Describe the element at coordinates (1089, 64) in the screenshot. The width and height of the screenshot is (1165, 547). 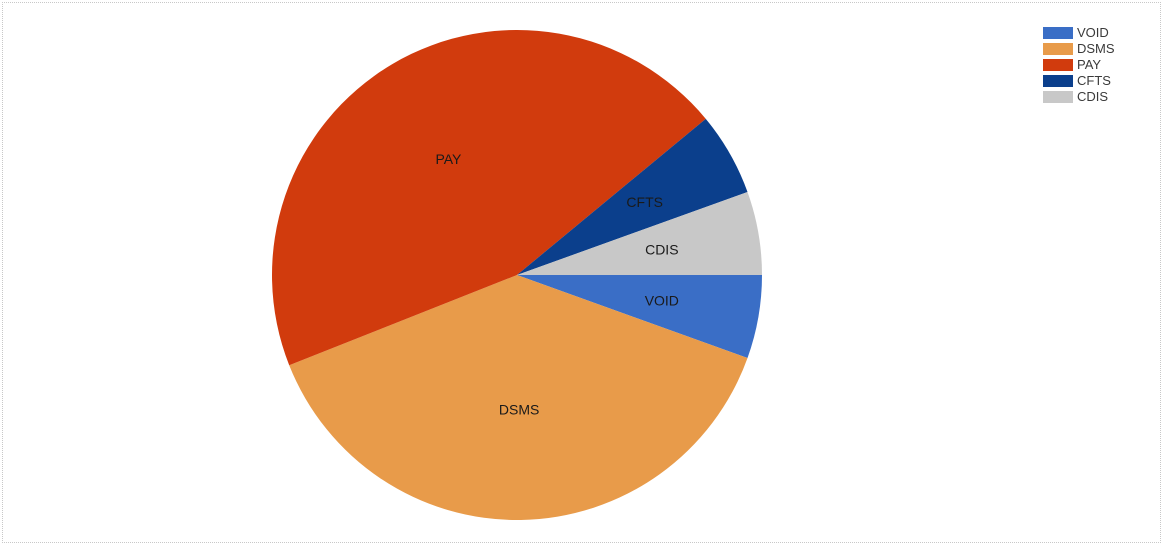
I see `legend-label-pay: PAY` at that location.